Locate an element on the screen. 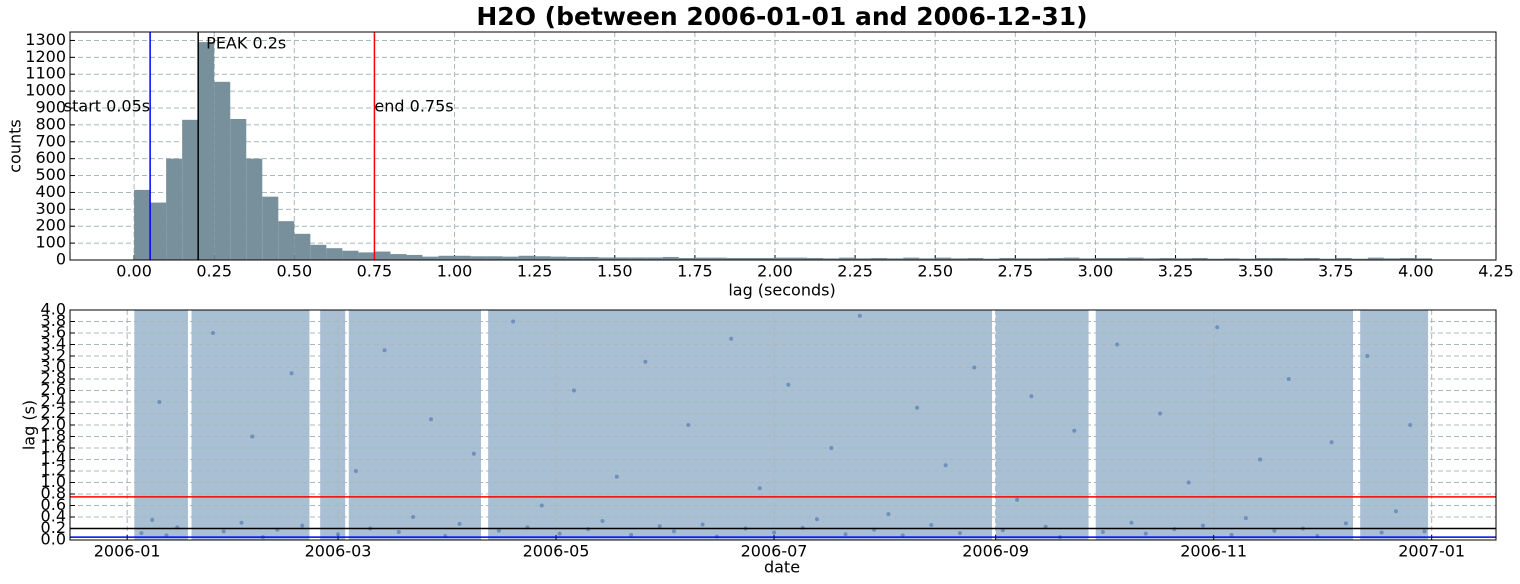 The image size is (1520, 584). x-tick-label: 3.00 is located at coordinates (1096, 271).